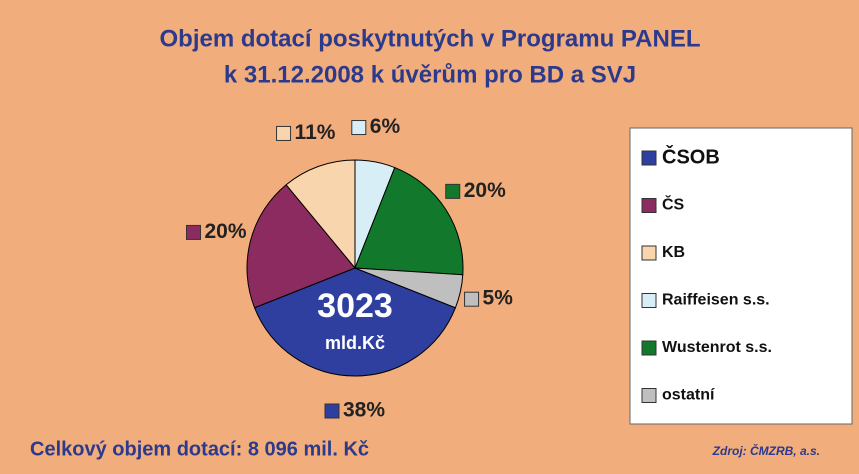 The height and width of the screenshot is (474, 859). Describe the element at coordinates (430, 74) in the screenshot. I see `chart-subtitle: k 31.12.2008 k úvěrům pro BD a SVJ` at that location.